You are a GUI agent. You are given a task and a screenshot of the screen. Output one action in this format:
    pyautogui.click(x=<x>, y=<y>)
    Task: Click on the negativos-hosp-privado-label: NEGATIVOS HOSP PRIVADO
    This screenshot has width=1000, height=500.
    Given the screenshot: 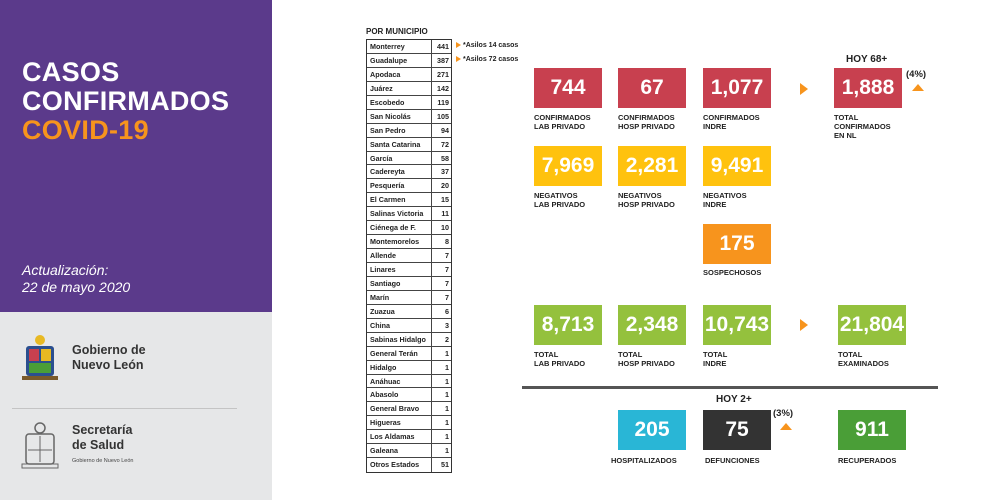 What is the action you would take?
    pyautogui.click(x=646, y=200)
    